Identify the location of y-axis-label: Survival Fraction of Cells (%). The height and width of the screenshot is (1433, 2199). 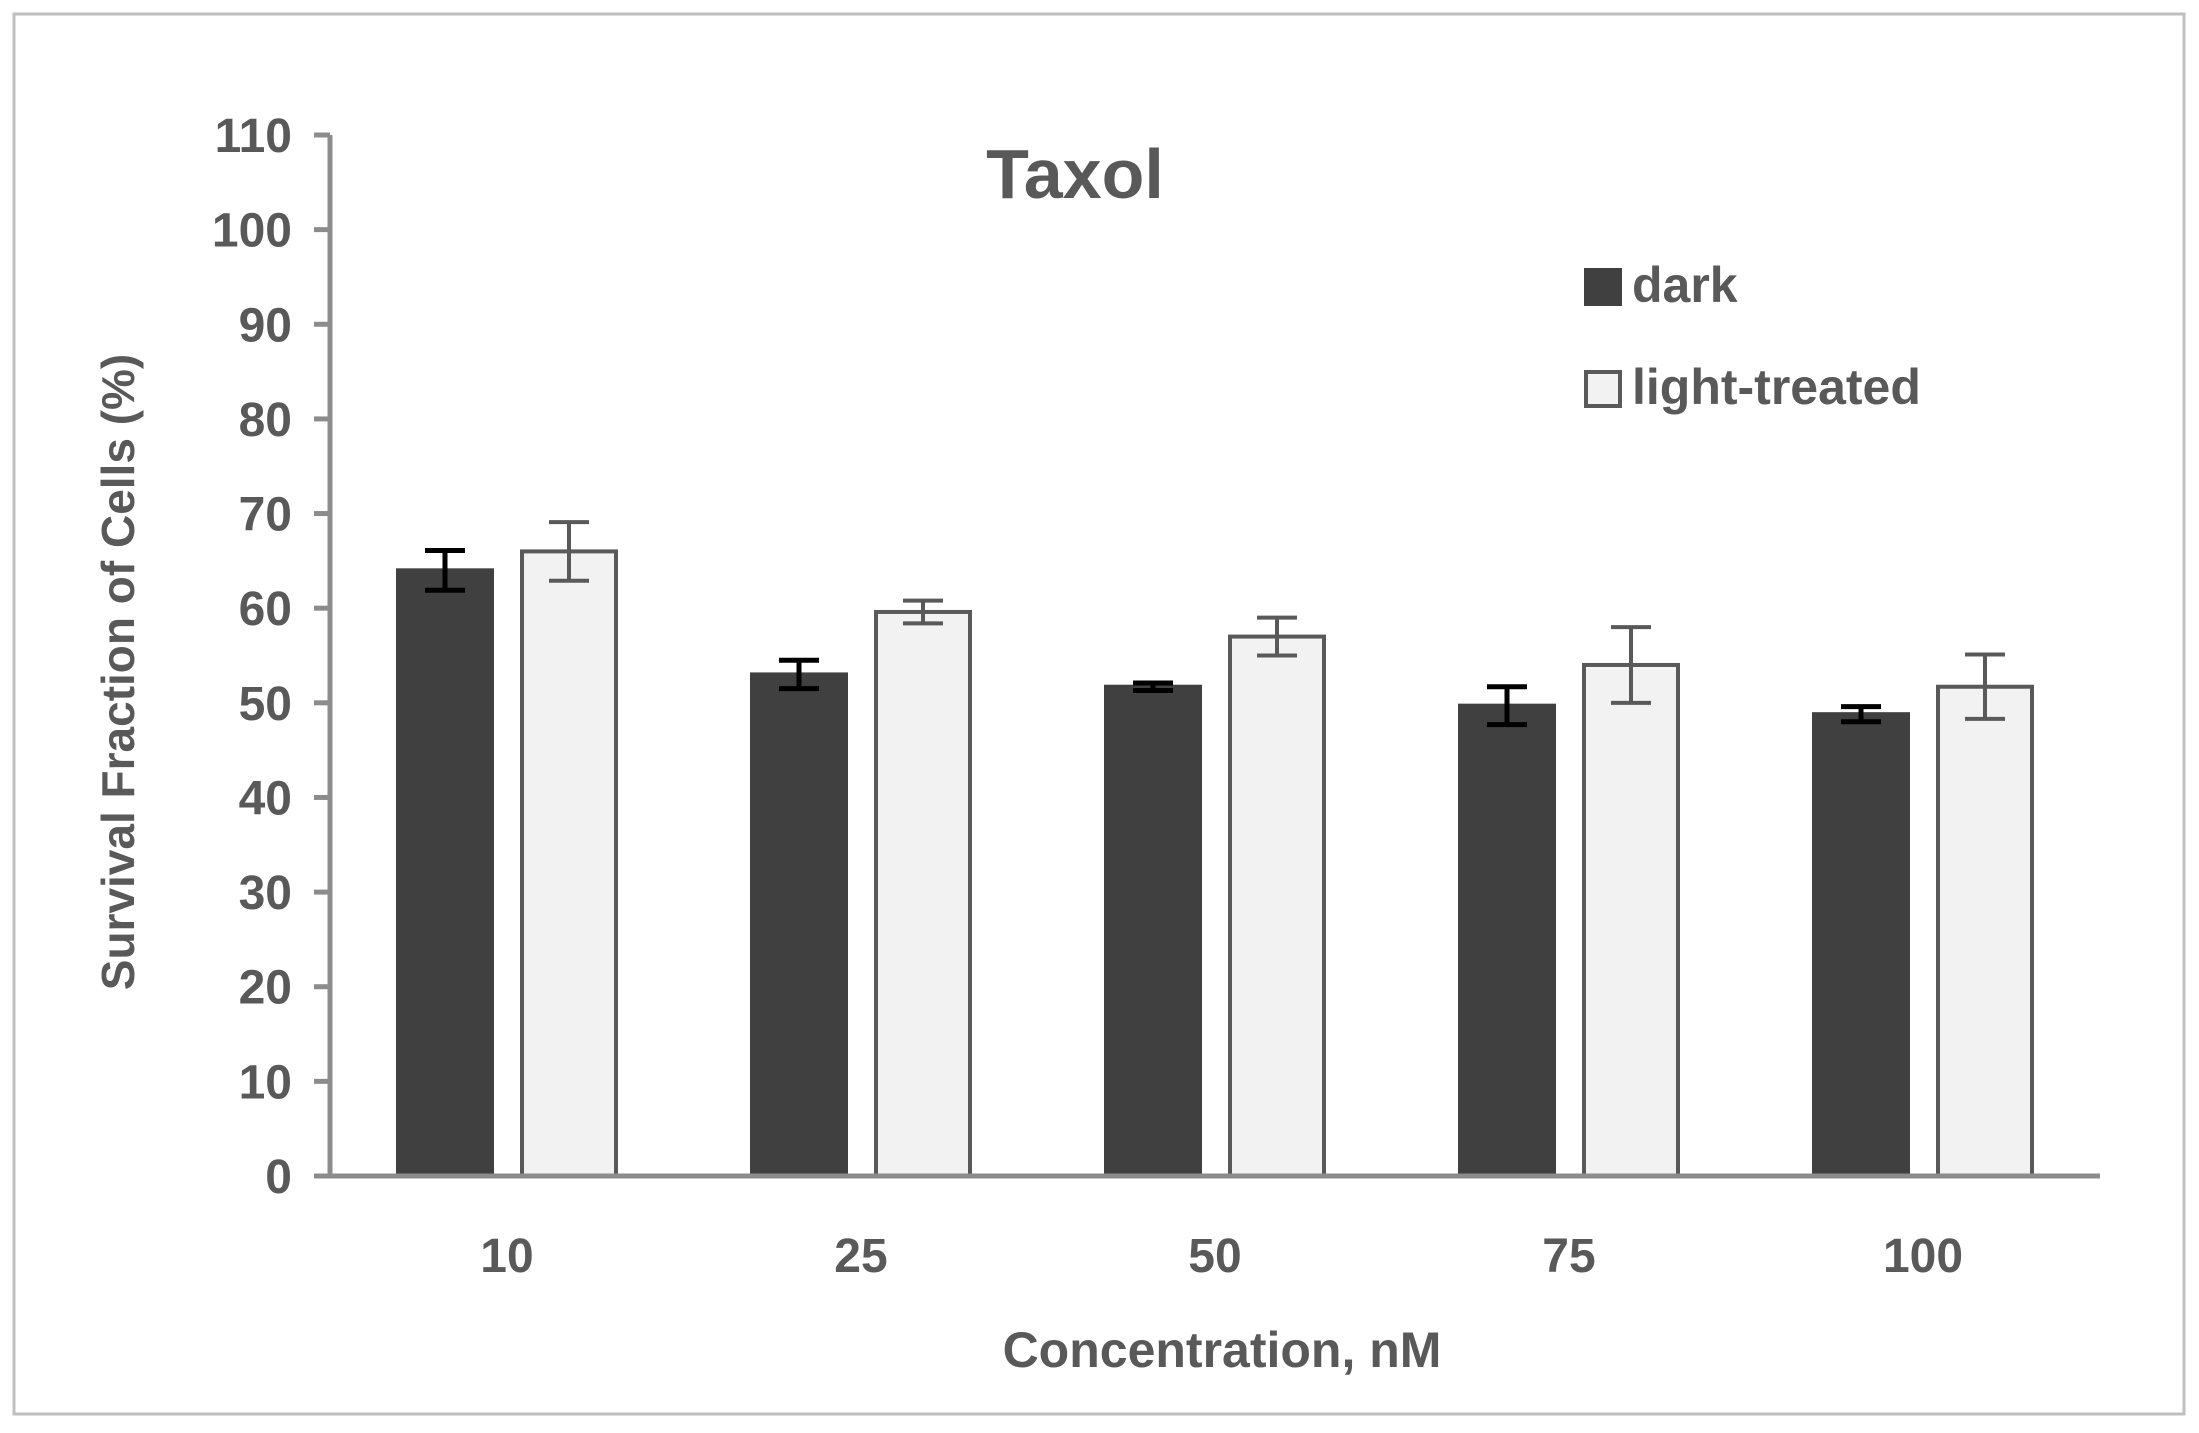
(118, 672).